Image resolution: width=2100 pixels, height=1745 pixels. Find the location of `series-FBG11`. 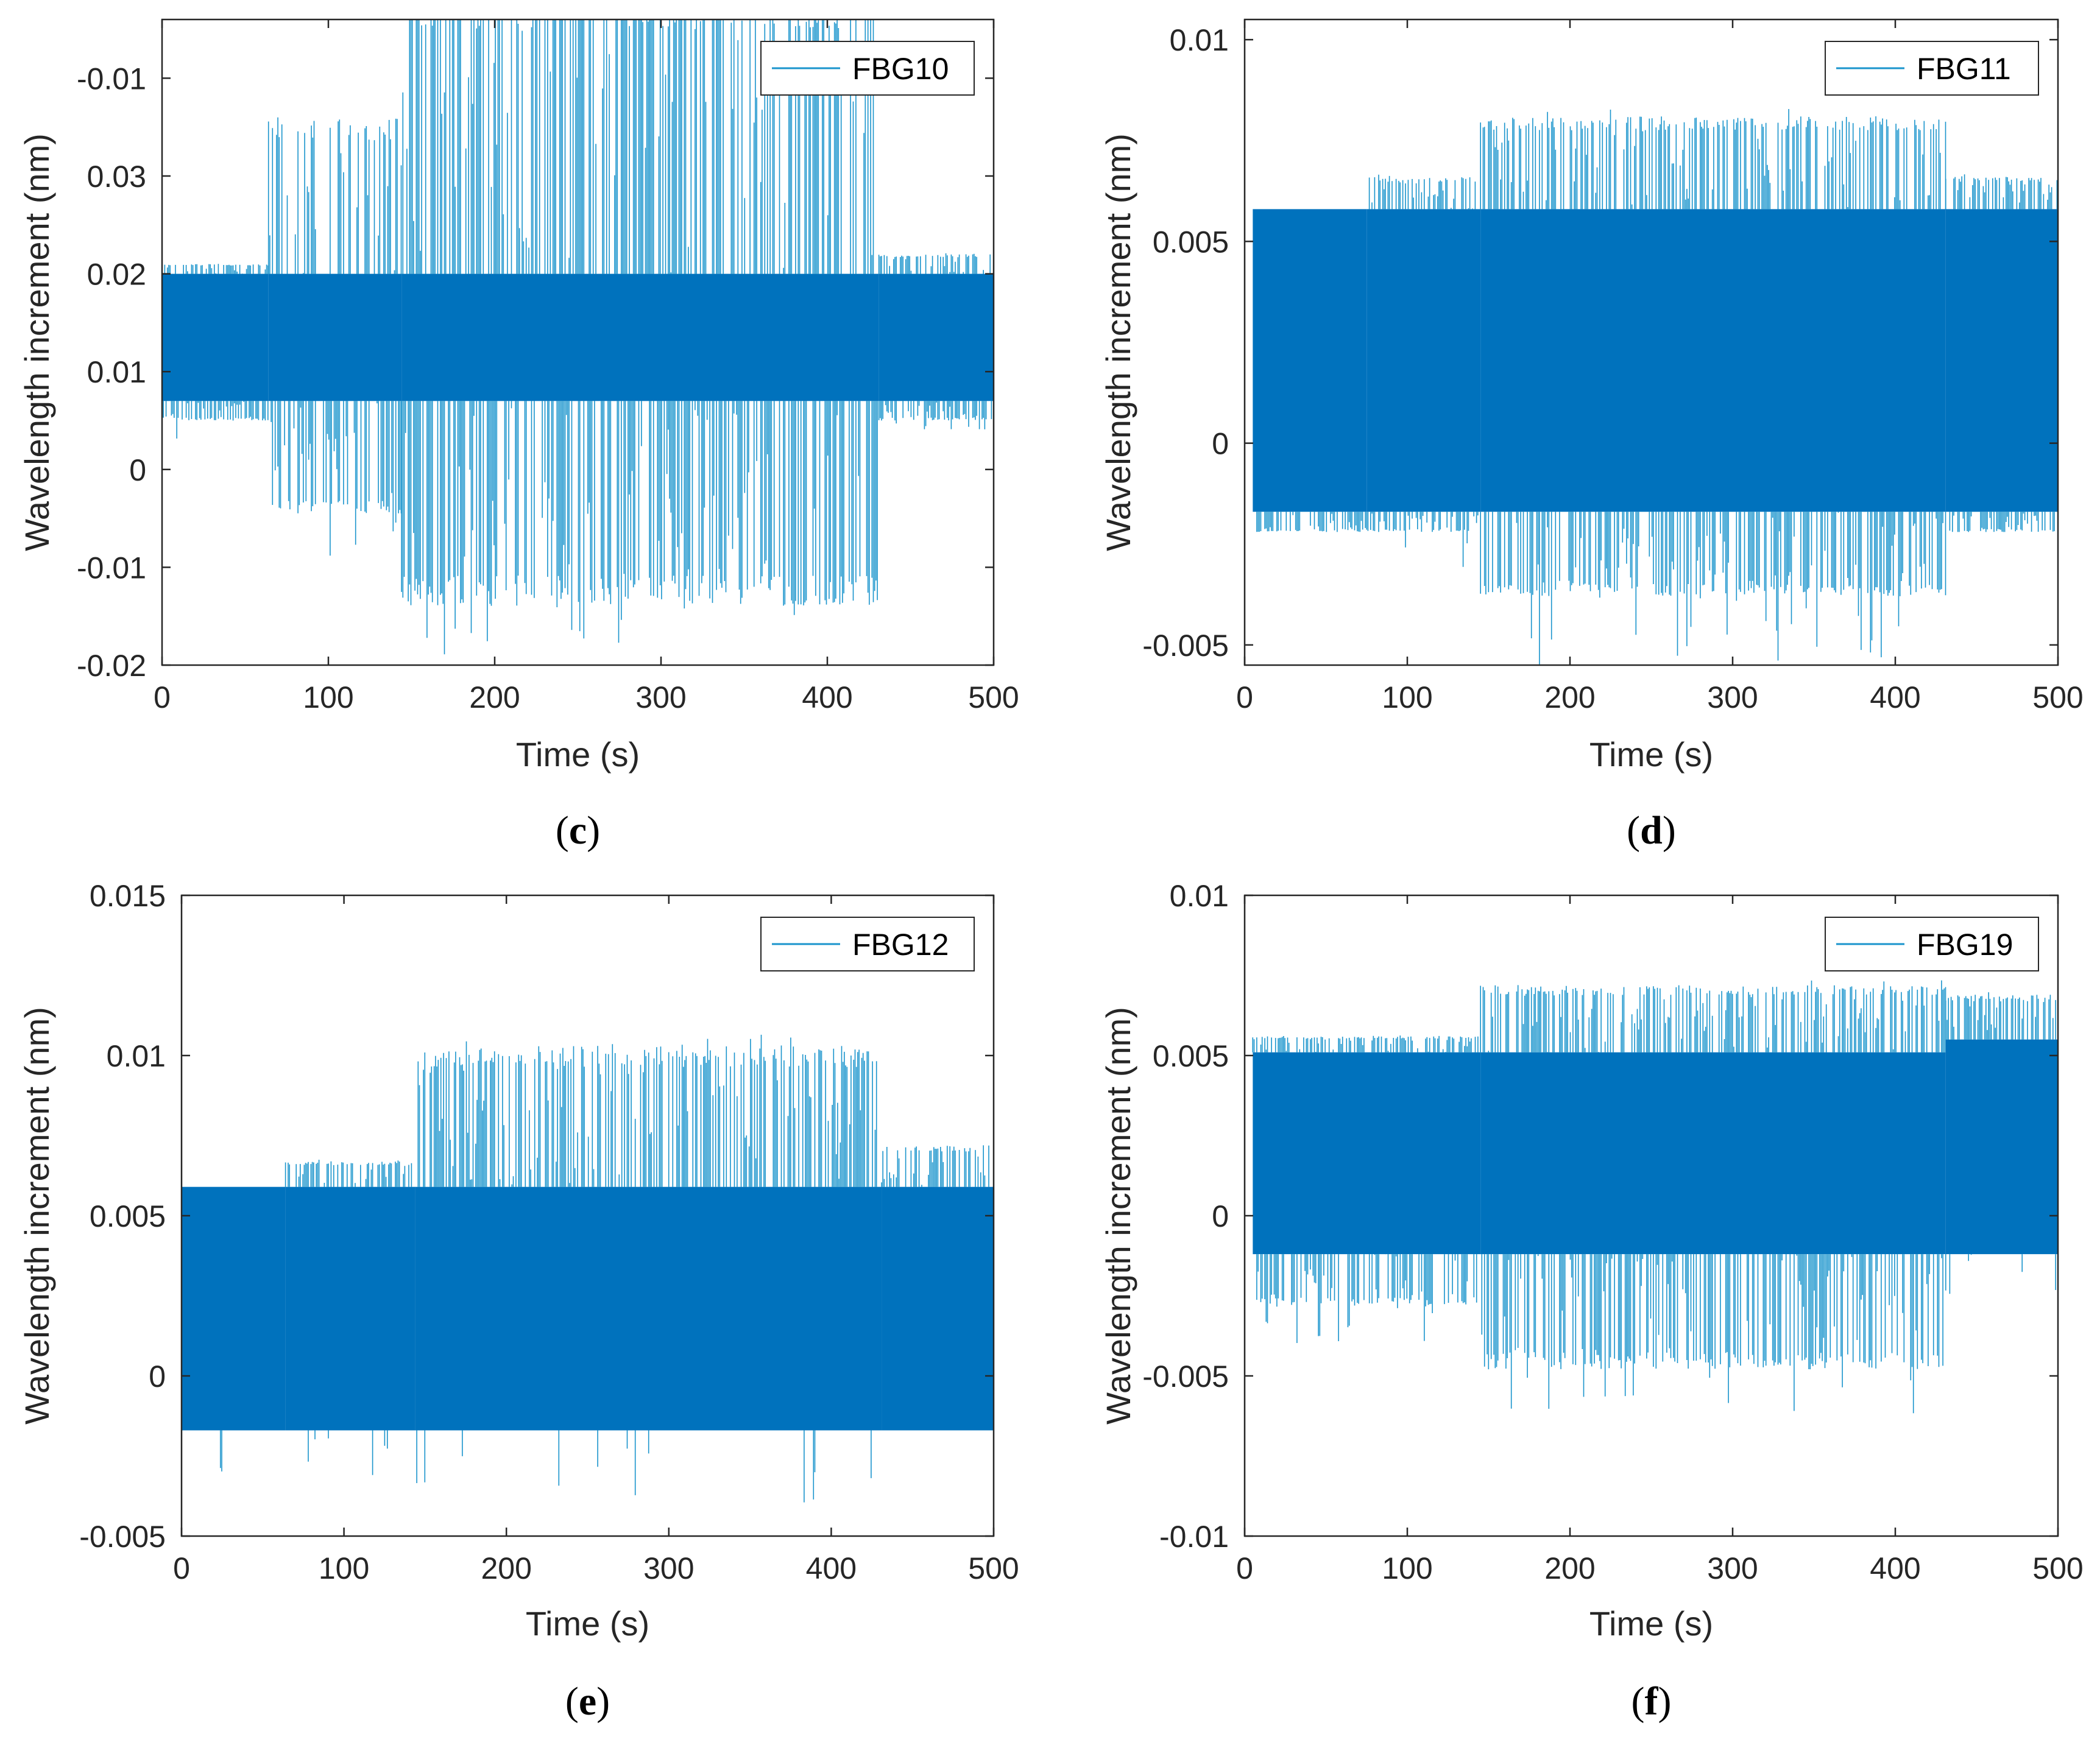

series-FBG11 is located at coordinates (1656, 387).